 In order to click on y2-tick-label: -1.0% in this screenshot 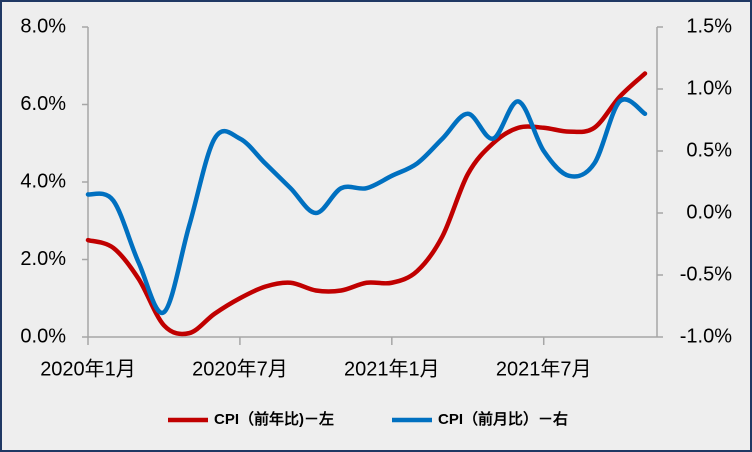, I will do `click(706, 336)`.